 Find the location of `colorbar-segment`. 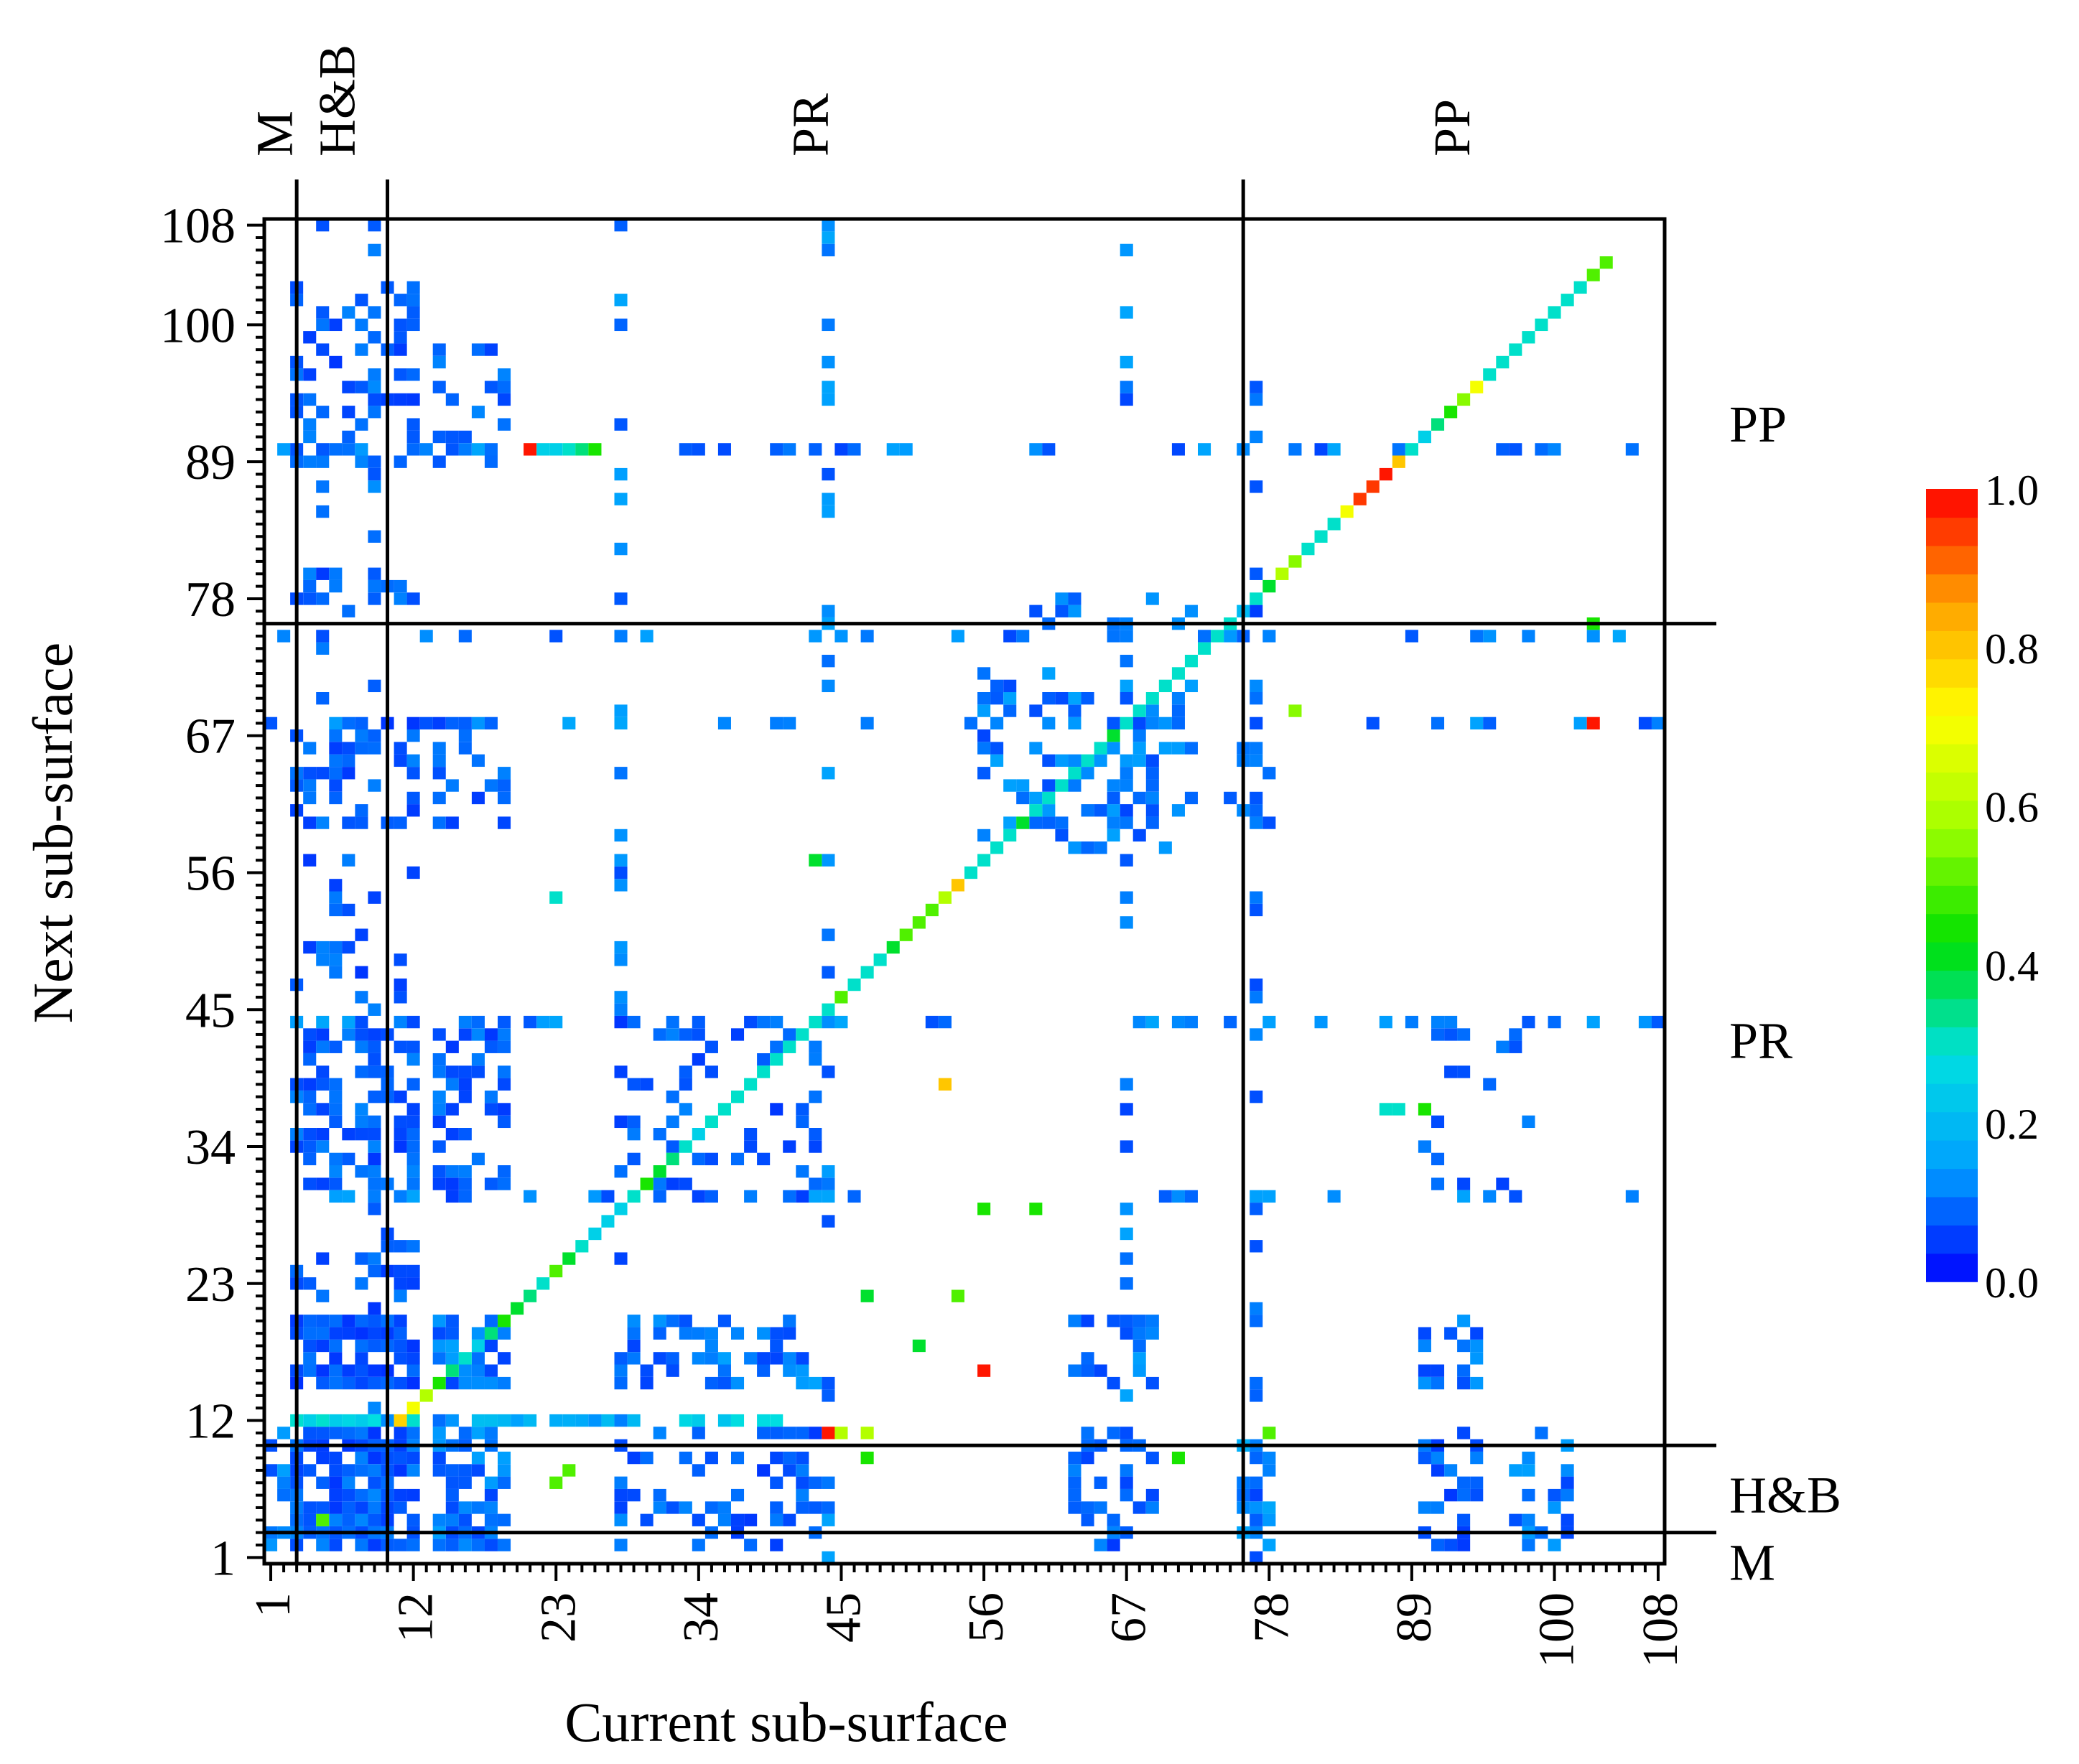

colorbar-segment is located at coordinates (1952, 984).